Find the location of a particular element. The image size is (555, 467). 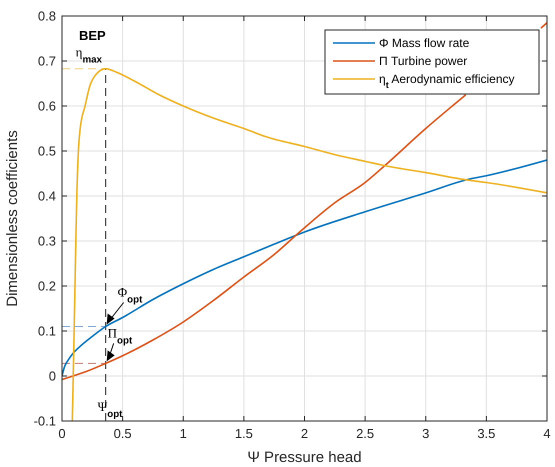

y-axis-title: Dimensionless coefficients is located at coordinates (12, 218).